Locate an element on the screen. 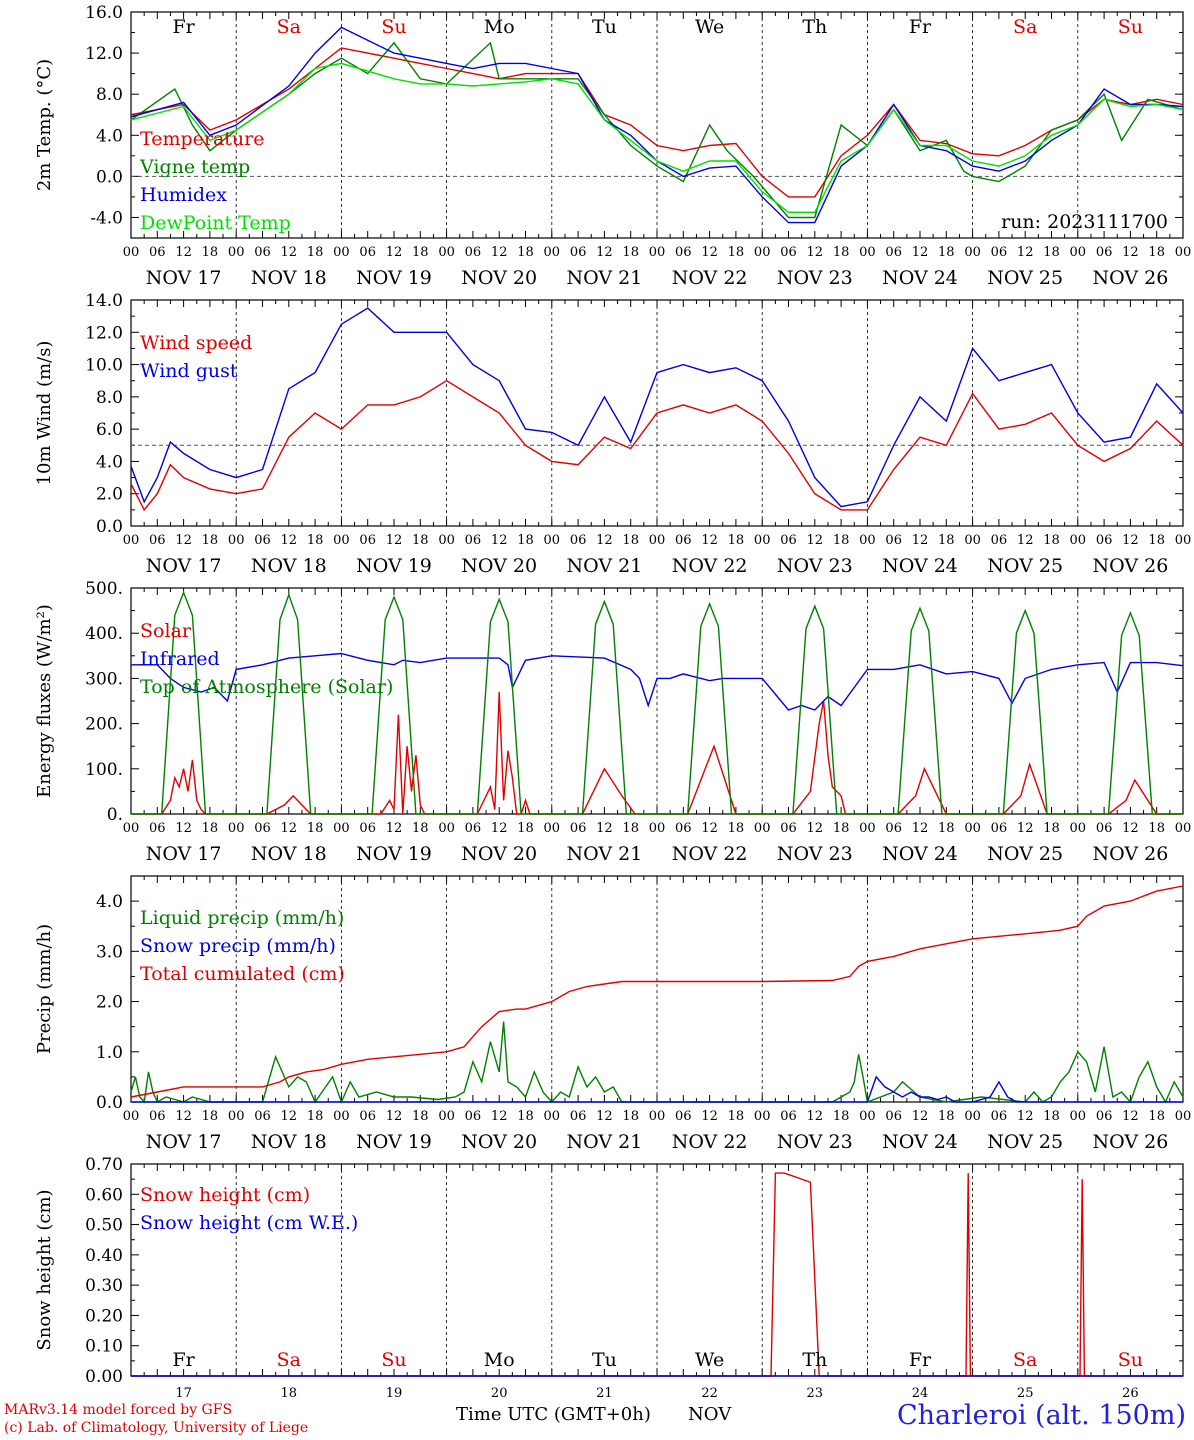 Image resolution: width=1194 pixels, height=1440 pixels. y-tick-label: 0.70 is located at coordinates (104, 1165).